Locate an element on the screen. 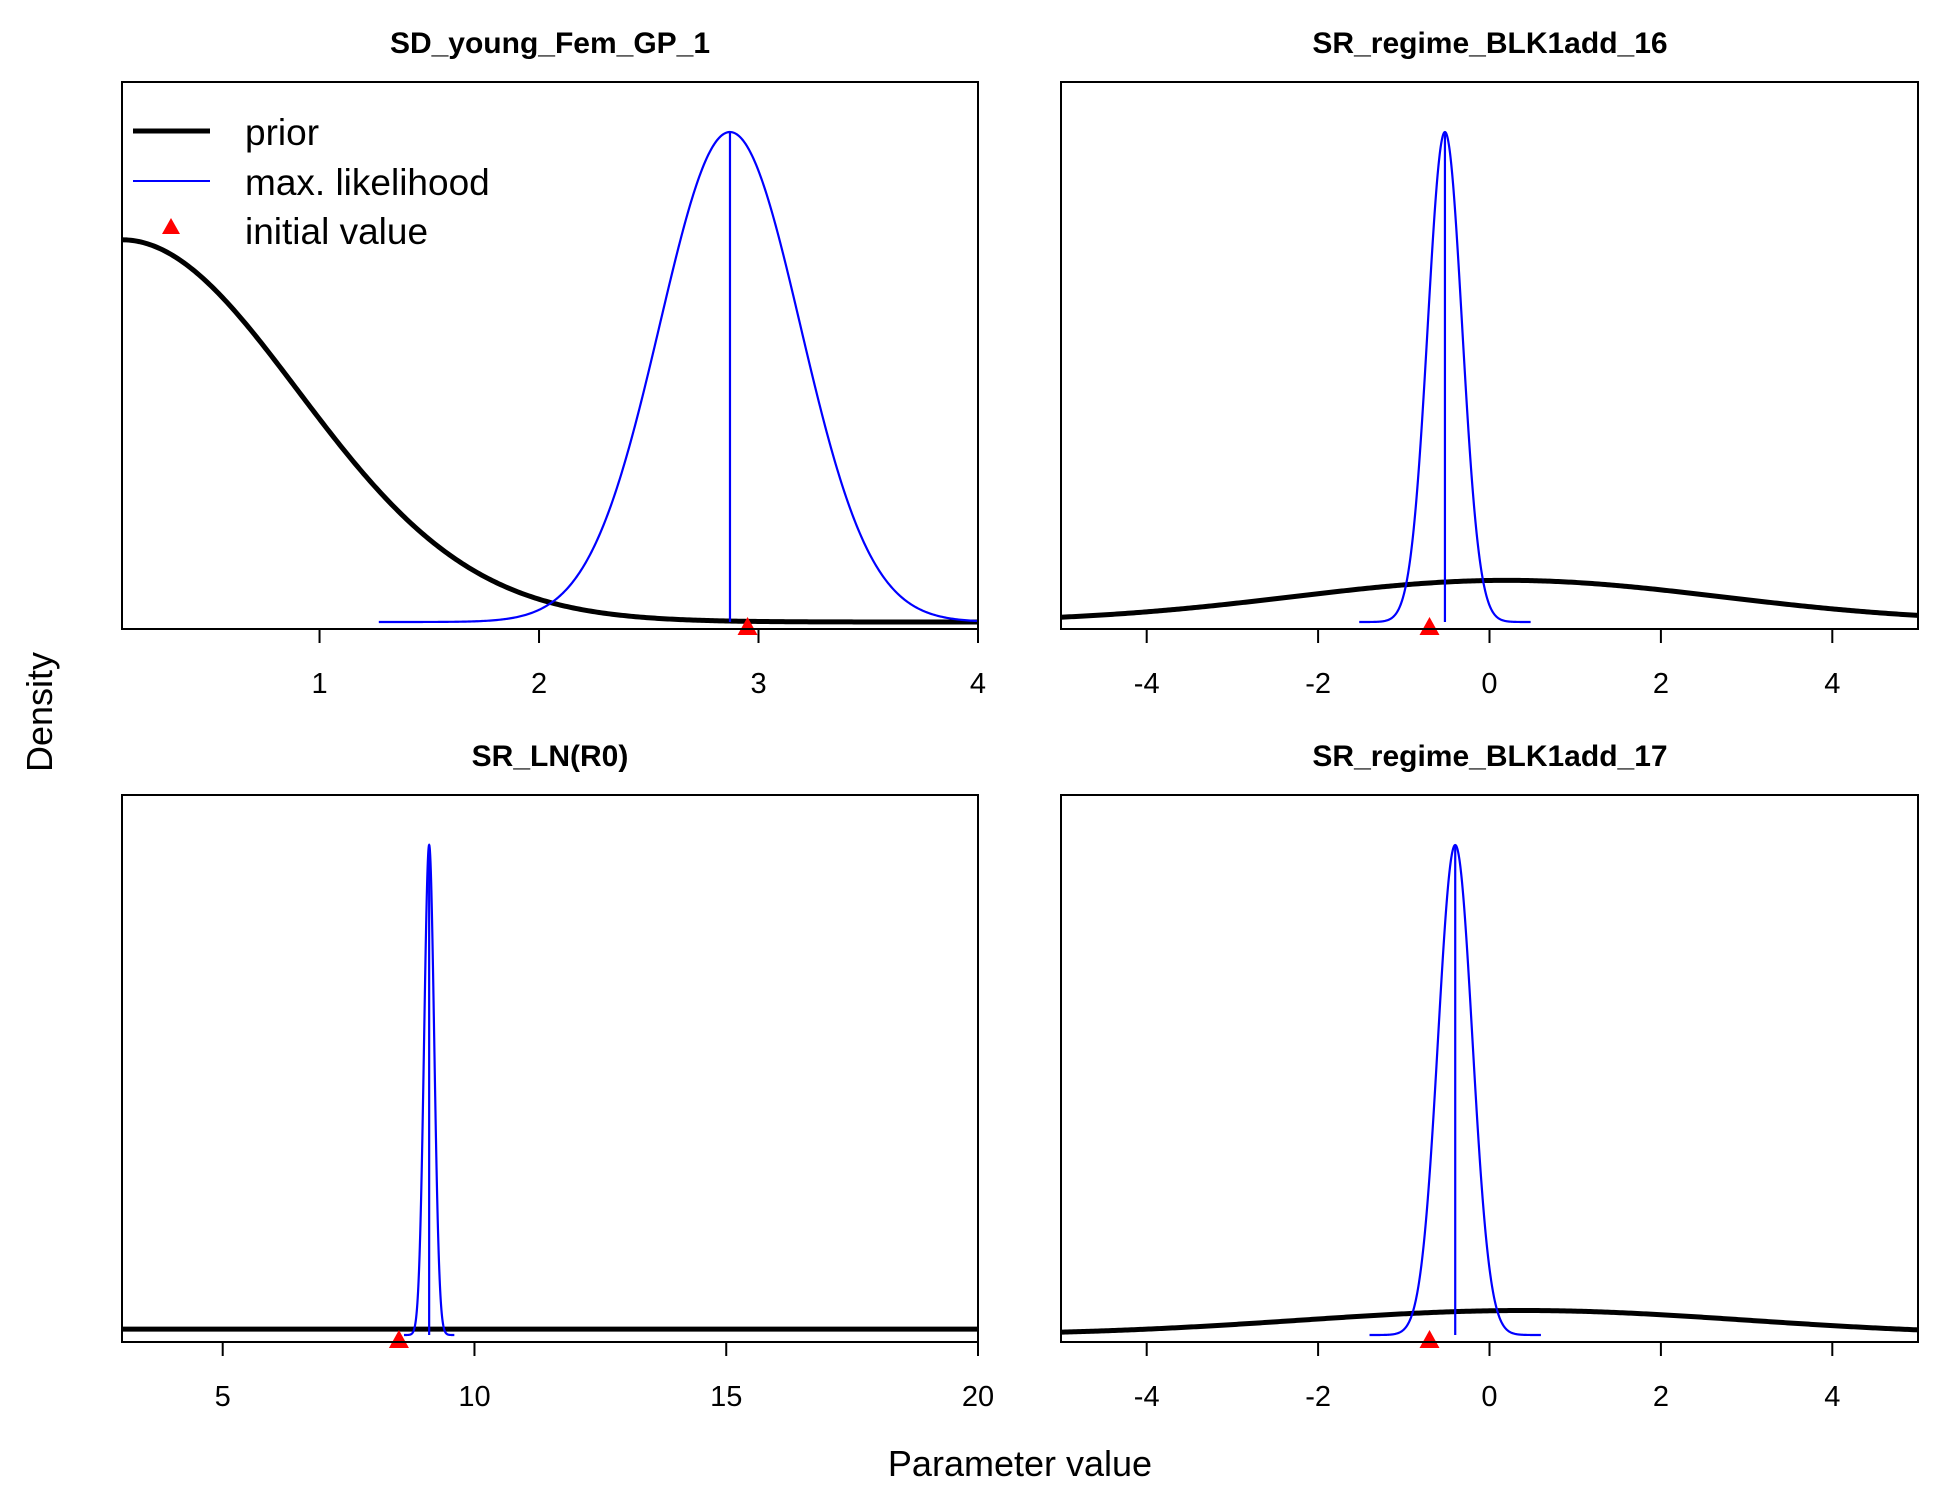 The height and width of the screenshot is (1500, 1950). mle-curve is located at coordinates (678, 377).